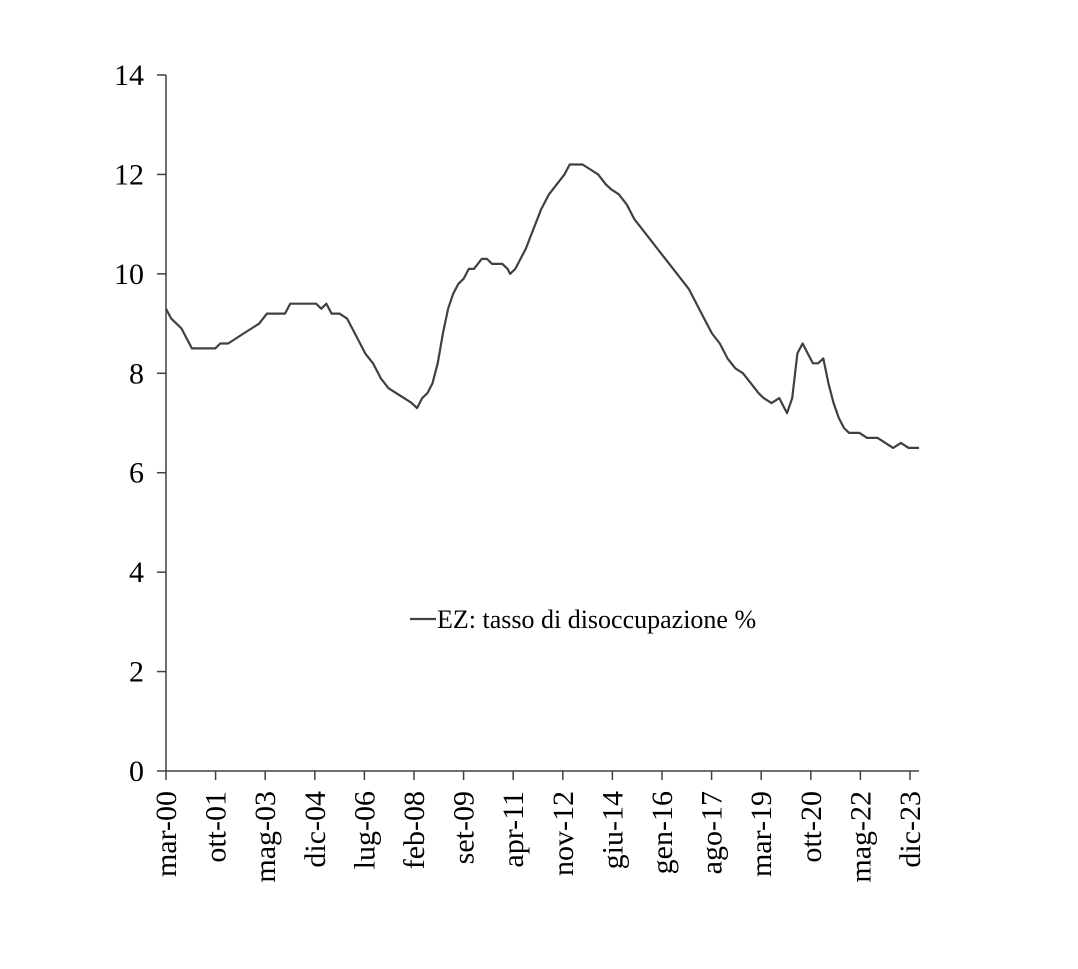  What do you see at coordinates (513, 829) in the screenshot?
I see `x-tick-label: apr-11` at bounding box center [513, 829].